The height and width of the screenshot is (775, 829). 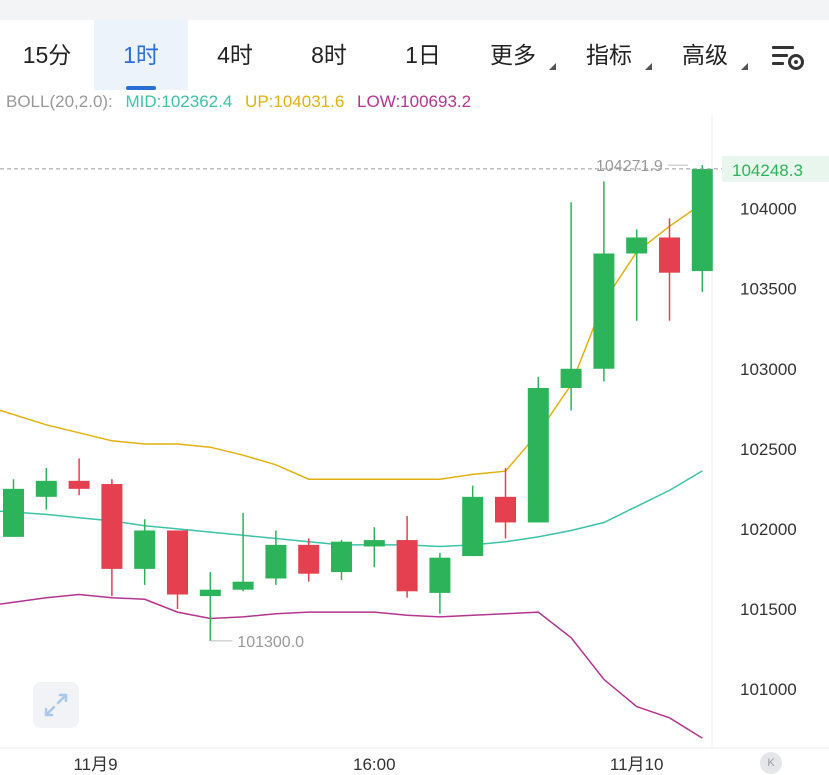 I want to click on tab-4h: 4时, so click(x=235, y=55).